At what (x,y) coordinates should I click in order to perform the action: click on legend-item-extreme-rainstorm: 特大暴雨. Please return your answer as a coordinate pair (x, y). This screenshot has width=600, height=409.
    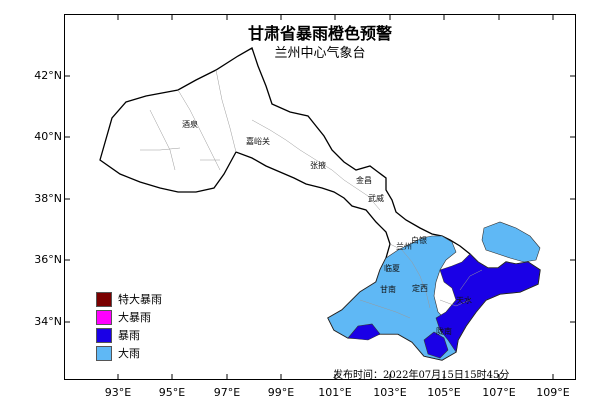
    Looking at the image, I should click on (129, 299).